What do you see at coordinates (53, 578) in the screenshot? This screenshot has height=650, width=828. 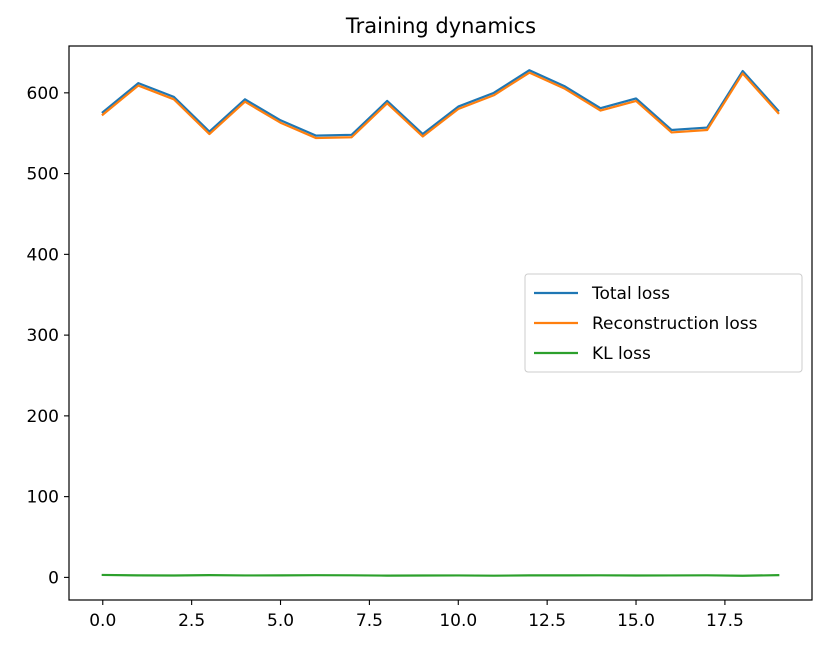 I see `y-tick-label: 0` at bounding box center [53, 578].